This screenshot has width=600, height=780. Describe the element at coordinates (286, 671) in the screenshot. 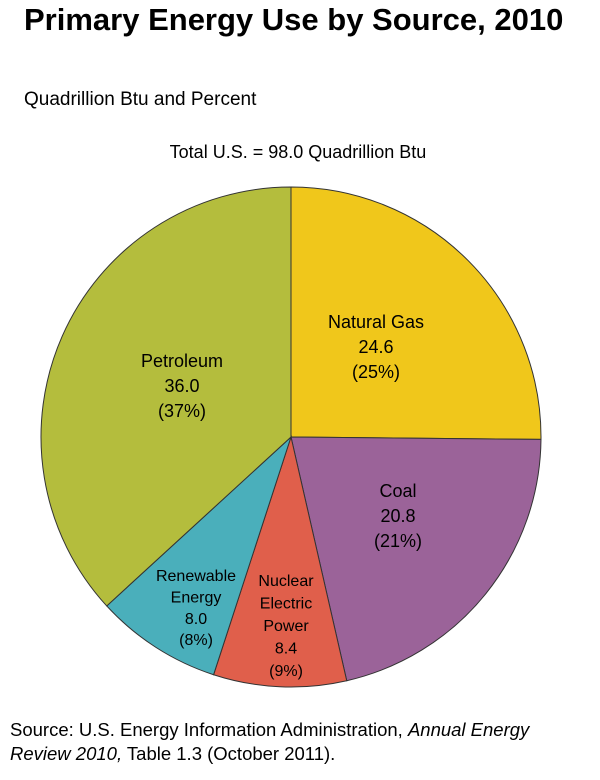

I see `percent-label: (9%)` at that location.